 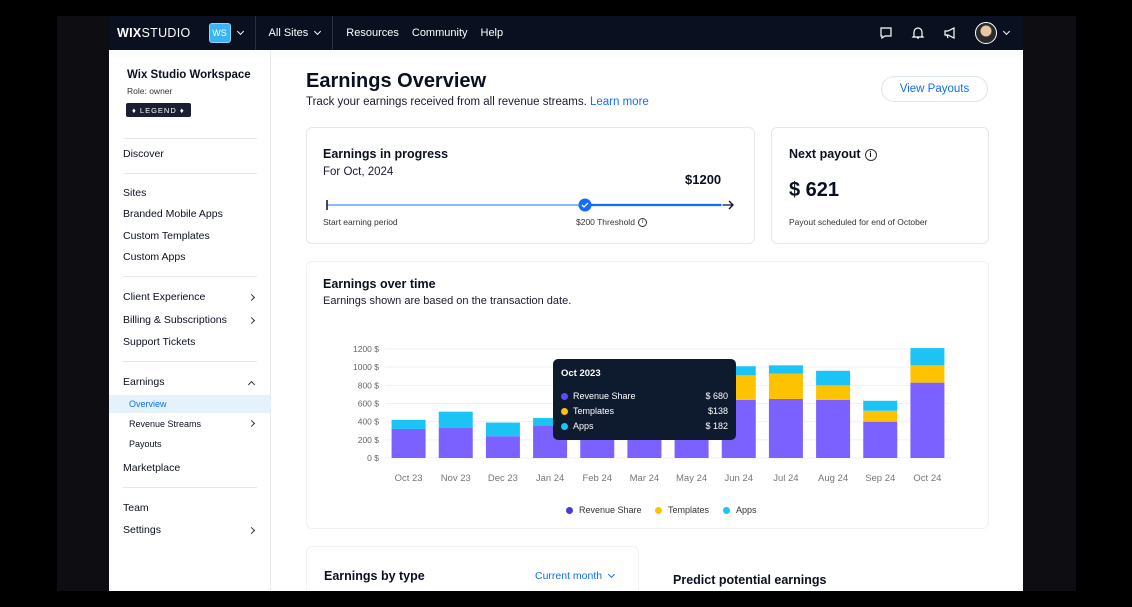 I want to click on payout-note: Payout scheduled for end of October, so click(x=858, y=222).